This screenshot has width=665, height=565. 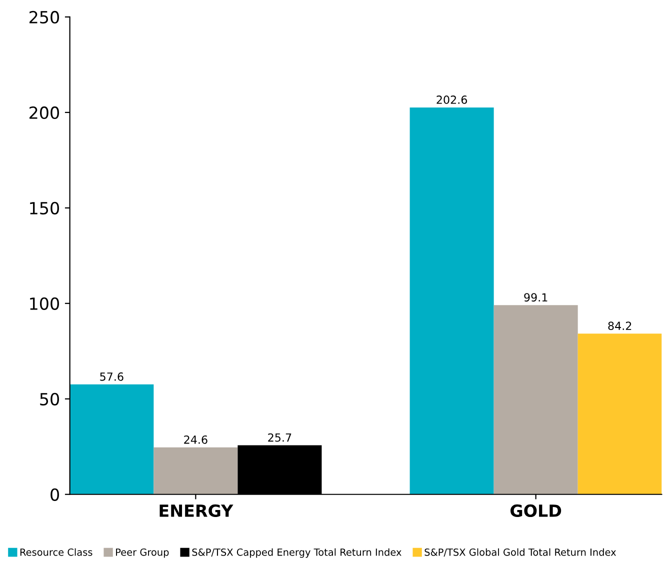 What do you see at coordinates (49, 399) in the screenshot?
I see `y-tick-label: 50` at bounding box center [49, 399].